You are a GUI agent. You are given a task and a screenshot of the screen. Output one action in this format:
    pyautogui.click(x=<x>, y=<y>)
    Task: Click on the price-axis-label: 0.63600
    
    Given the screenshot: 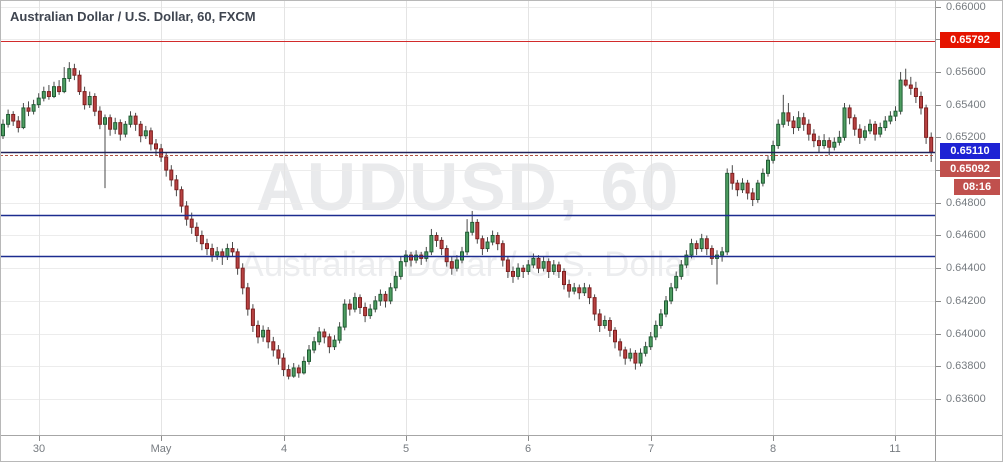 What is the action you would take?
    pyautogui.click(x=966, y=399)
    